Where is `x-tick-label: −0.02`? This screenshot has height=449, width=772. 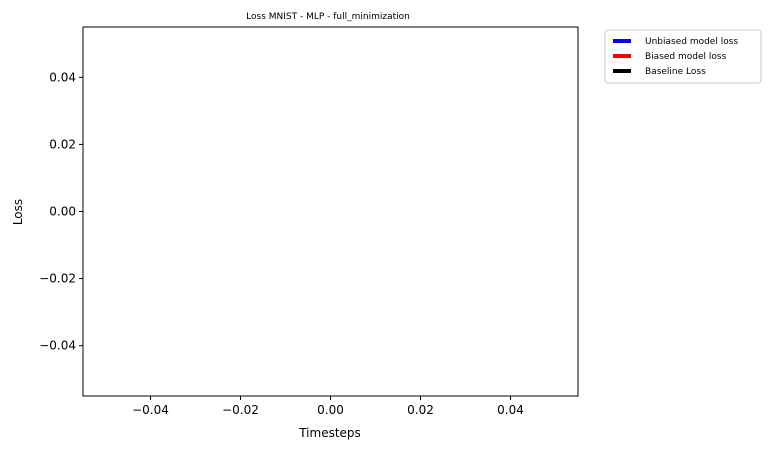 x-tick-label: −0.02 is located at coordinates (240, 410).